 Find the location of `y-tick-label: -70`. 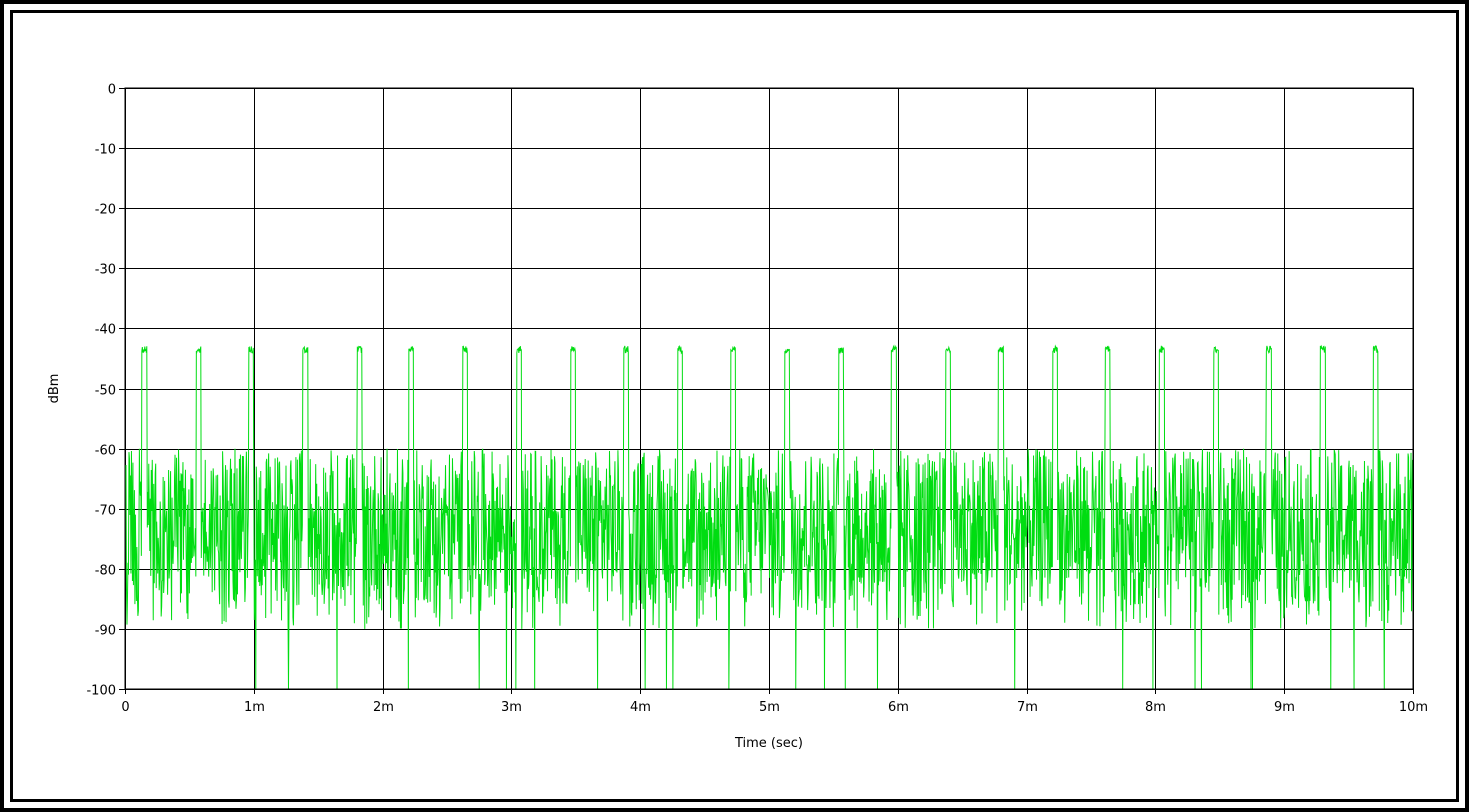

y-tick-label: -70 is located at coordinates (105, 511).